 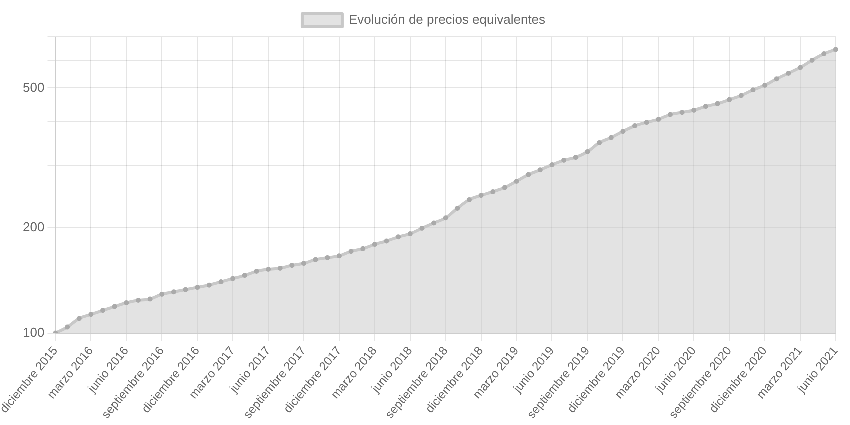 What do you see at coordinates (34, 226) in the screenshot?
I see `y-tick-label: 200` at bounding box center [34, 226].